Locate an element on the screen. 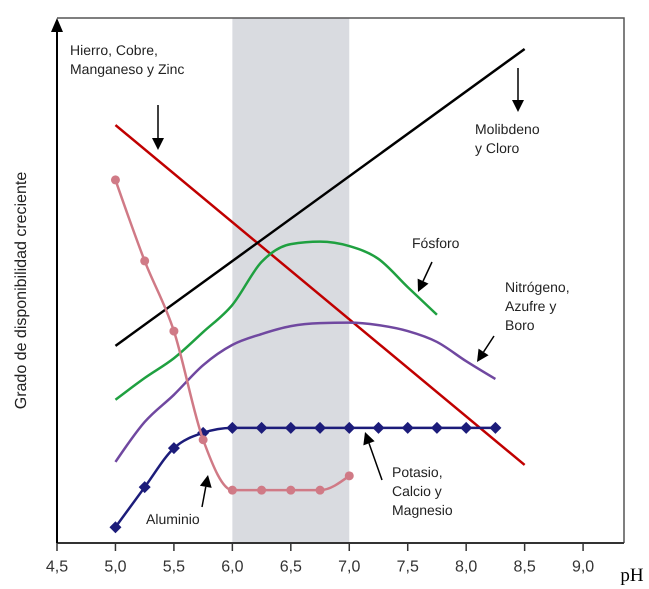  x-tick-label: 6,0 is located at coordinates (232, 567).